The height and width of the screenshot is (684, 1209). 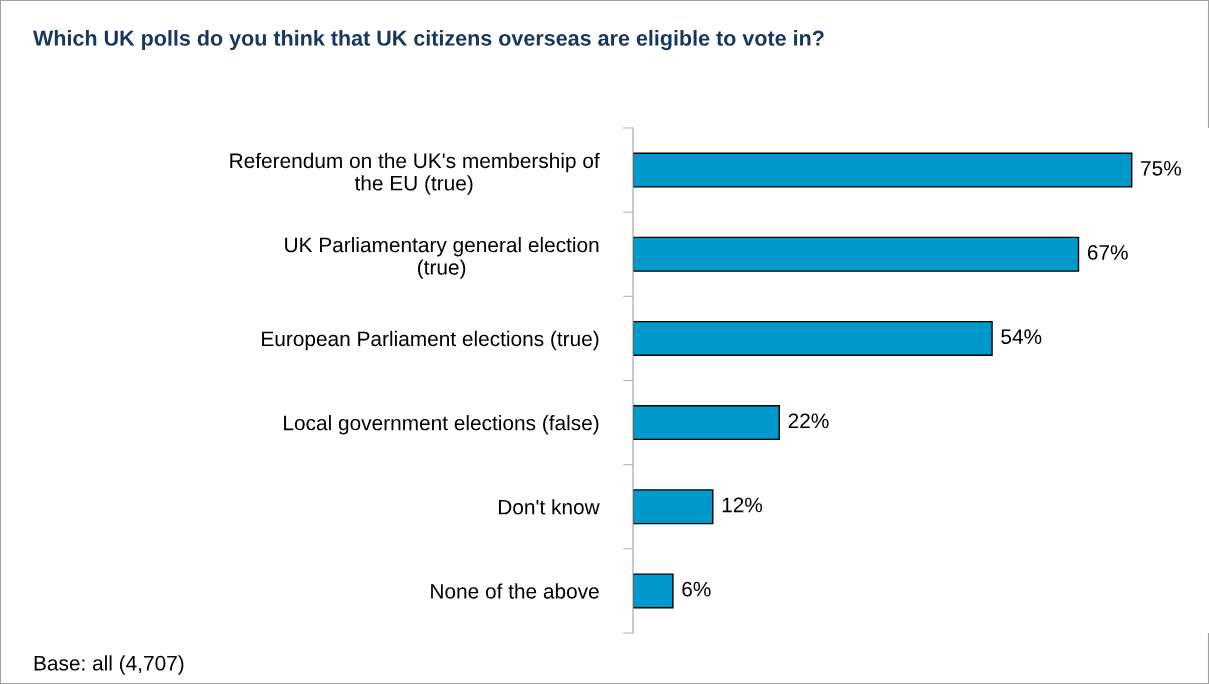 What do you see at coordinates (1107, 252) in the screenshot?
I see `data-label: 67%` at bounding box center [1107, 252].